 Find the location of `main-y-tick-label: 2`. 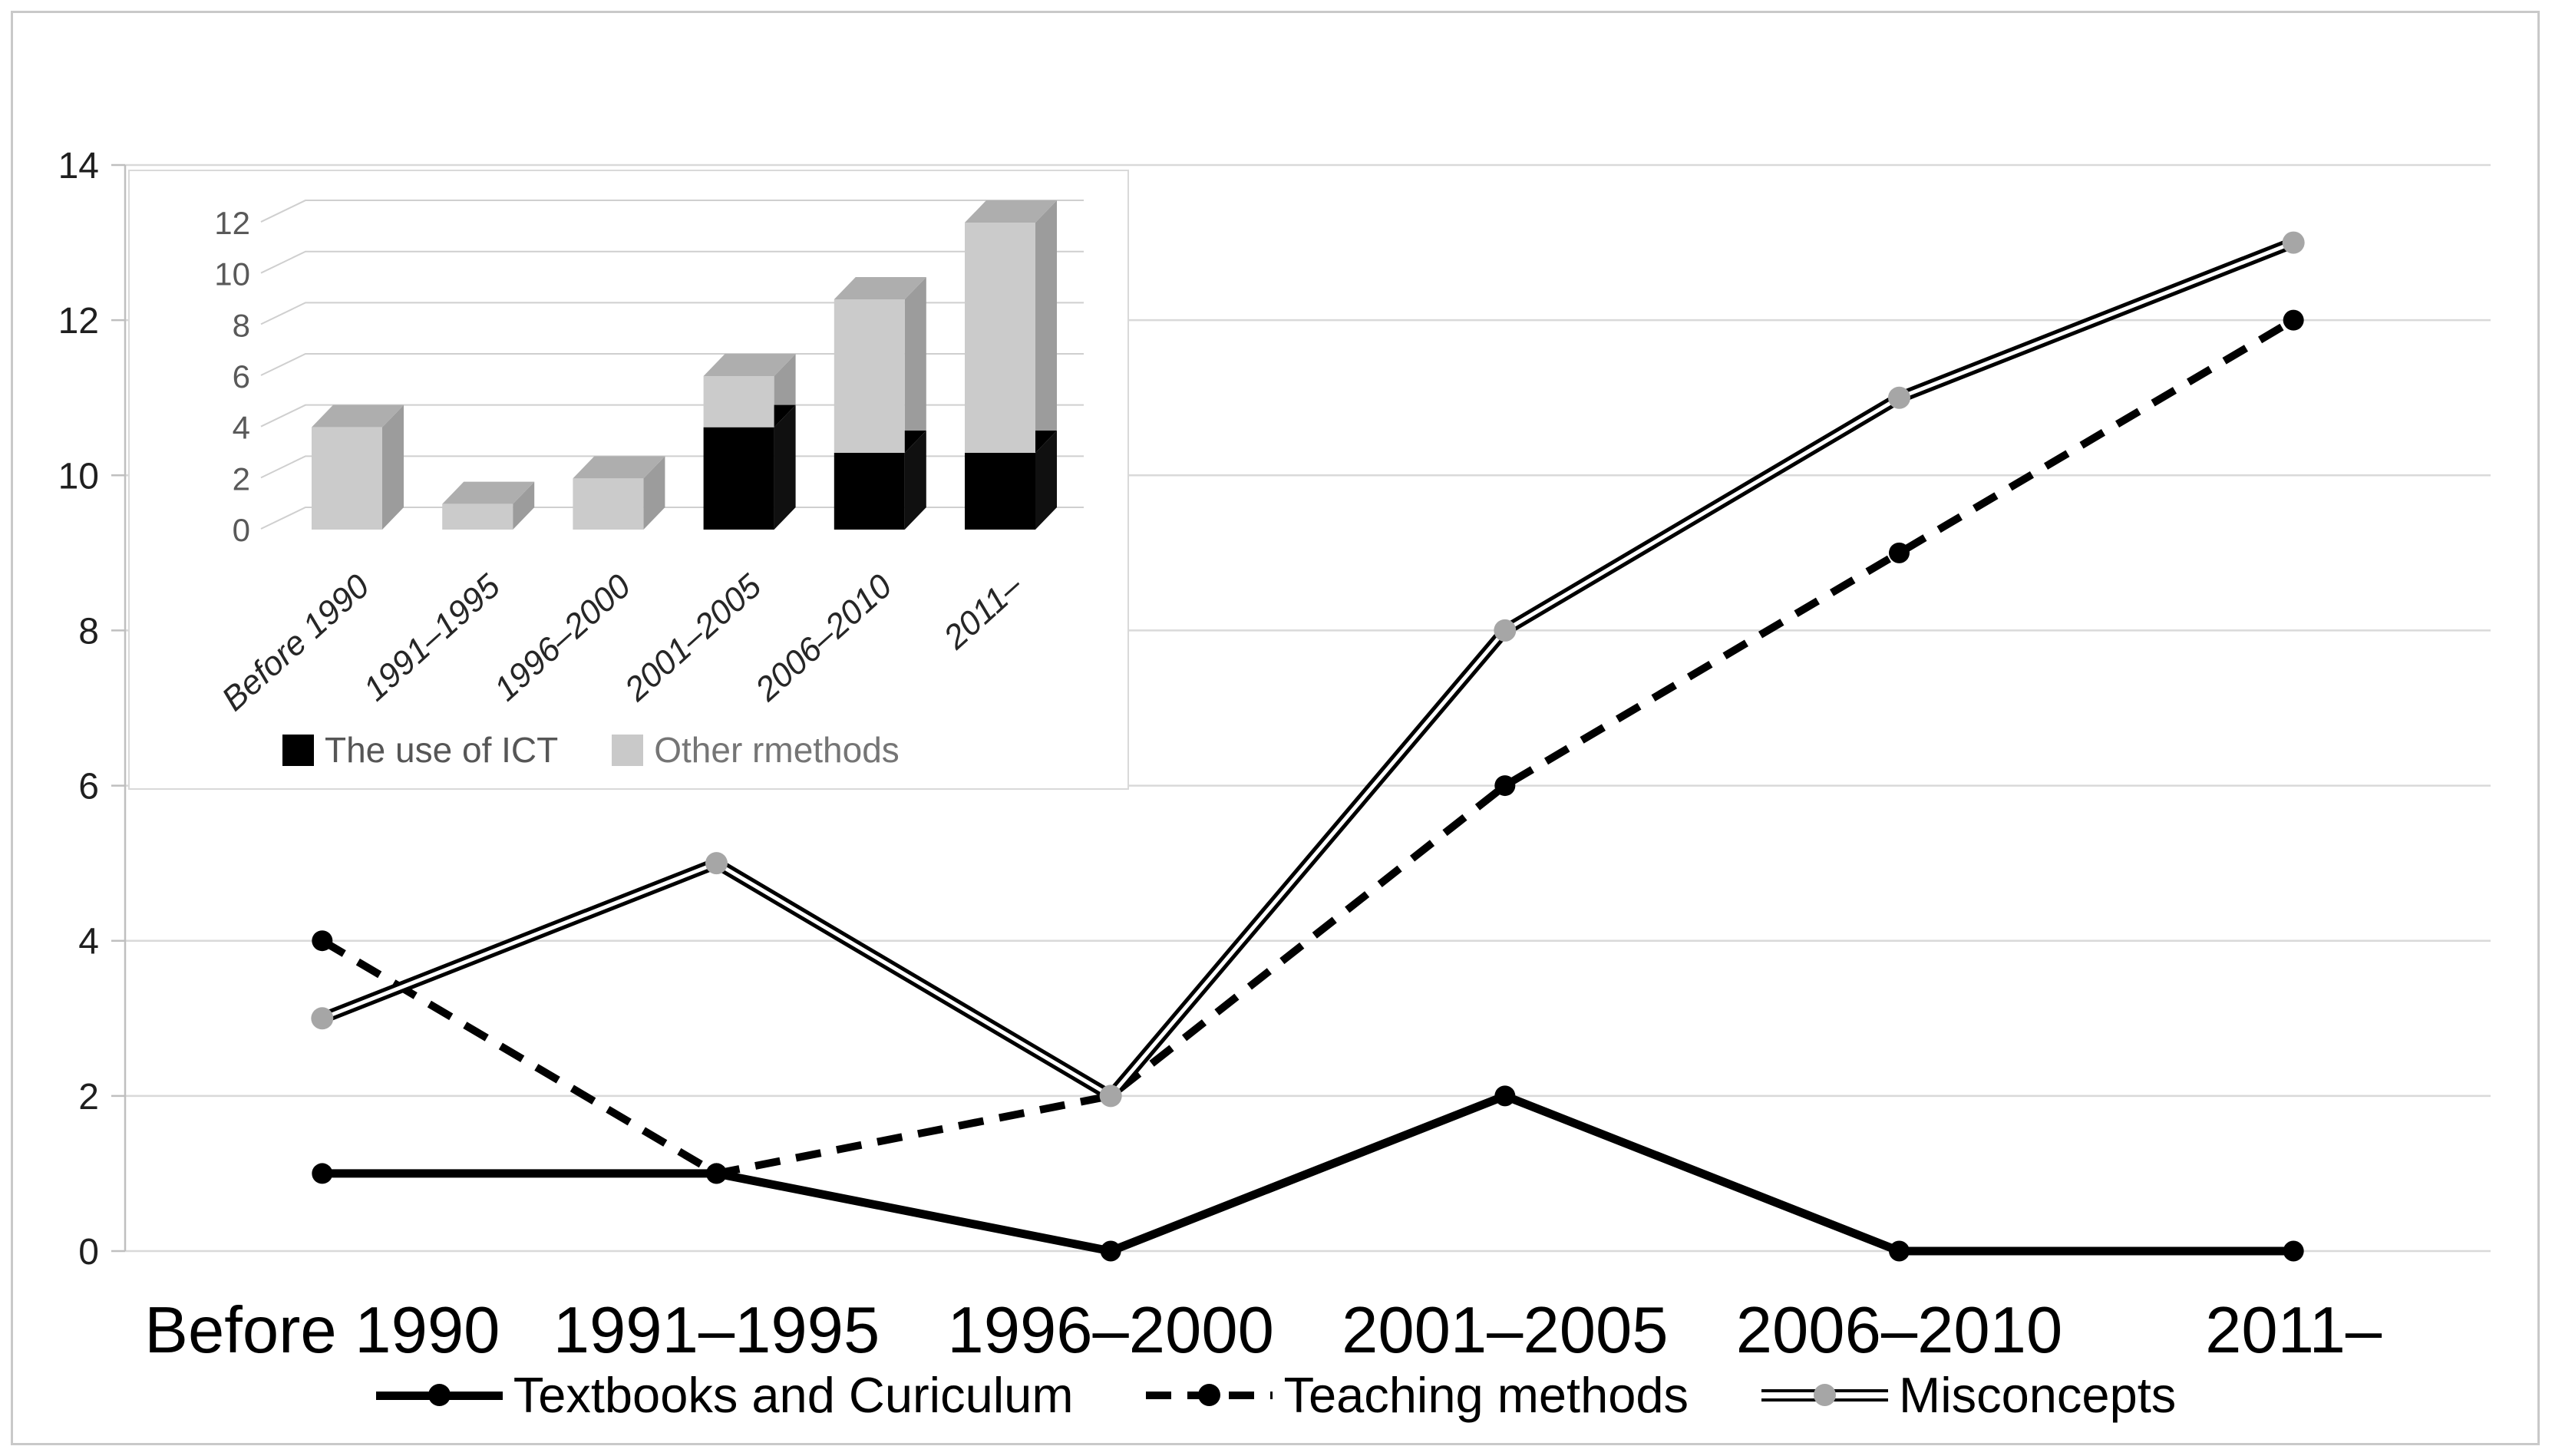

main-y-tick-label: 2 is located at coordinates (88, 1098).